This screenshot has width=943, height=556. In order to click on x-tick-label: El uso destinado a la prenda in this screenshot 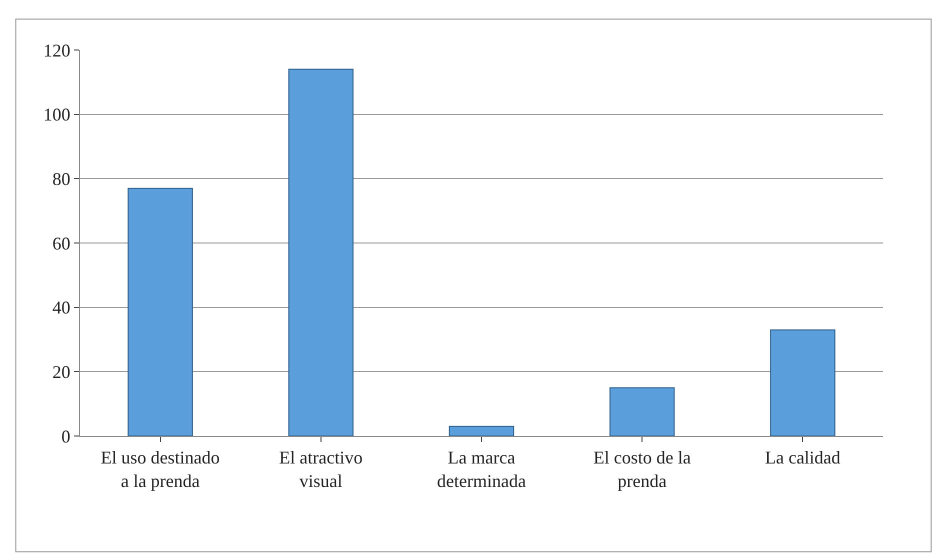, I will do `click(160, 469)`.